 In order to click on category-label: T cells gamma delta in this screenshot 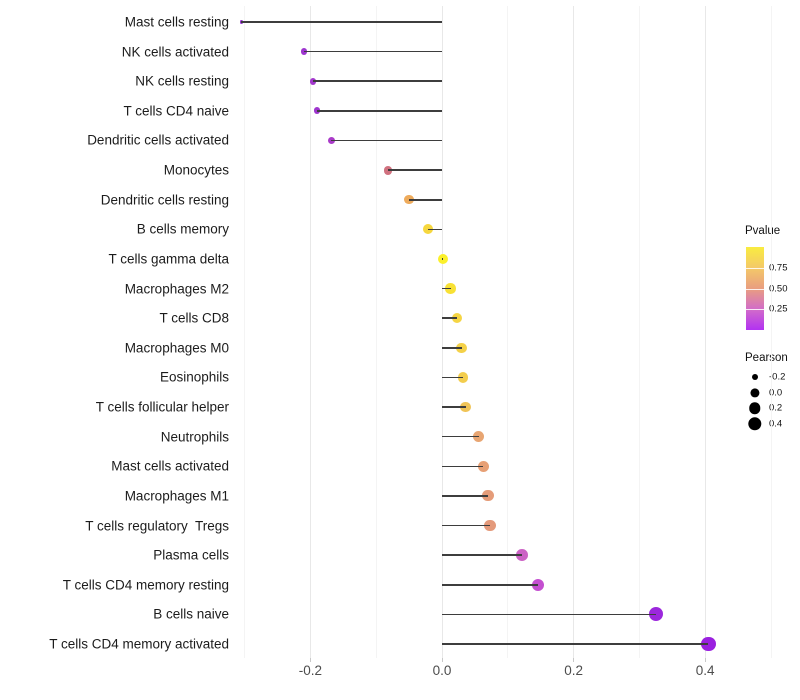, I will do `click(168, 259)`.